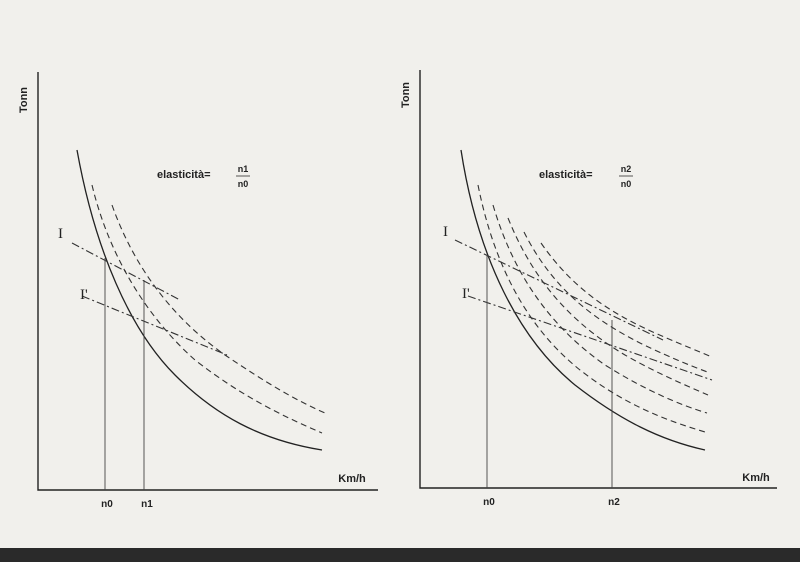 This screenshot has width=800, height=562. Describe the element at coordinates (243, 184) in the screenshot. I see `left-formula-denominator: n0` at that location.